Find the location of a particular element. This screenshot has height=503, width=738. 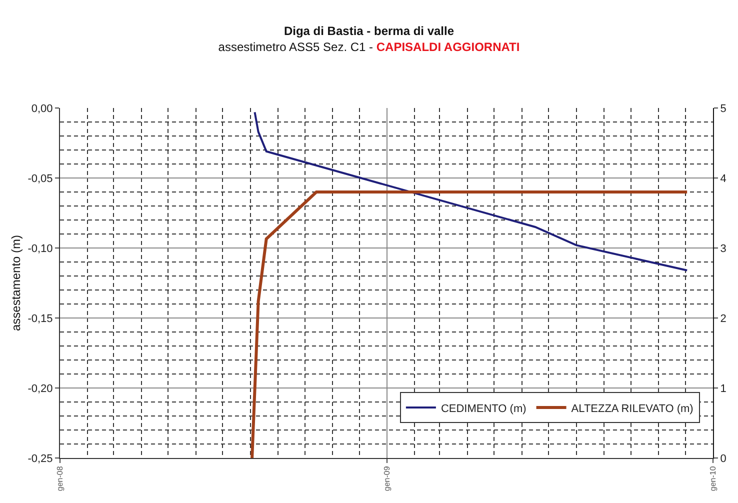

y2-tick-label: 3 is located at coordinates (723, 248).